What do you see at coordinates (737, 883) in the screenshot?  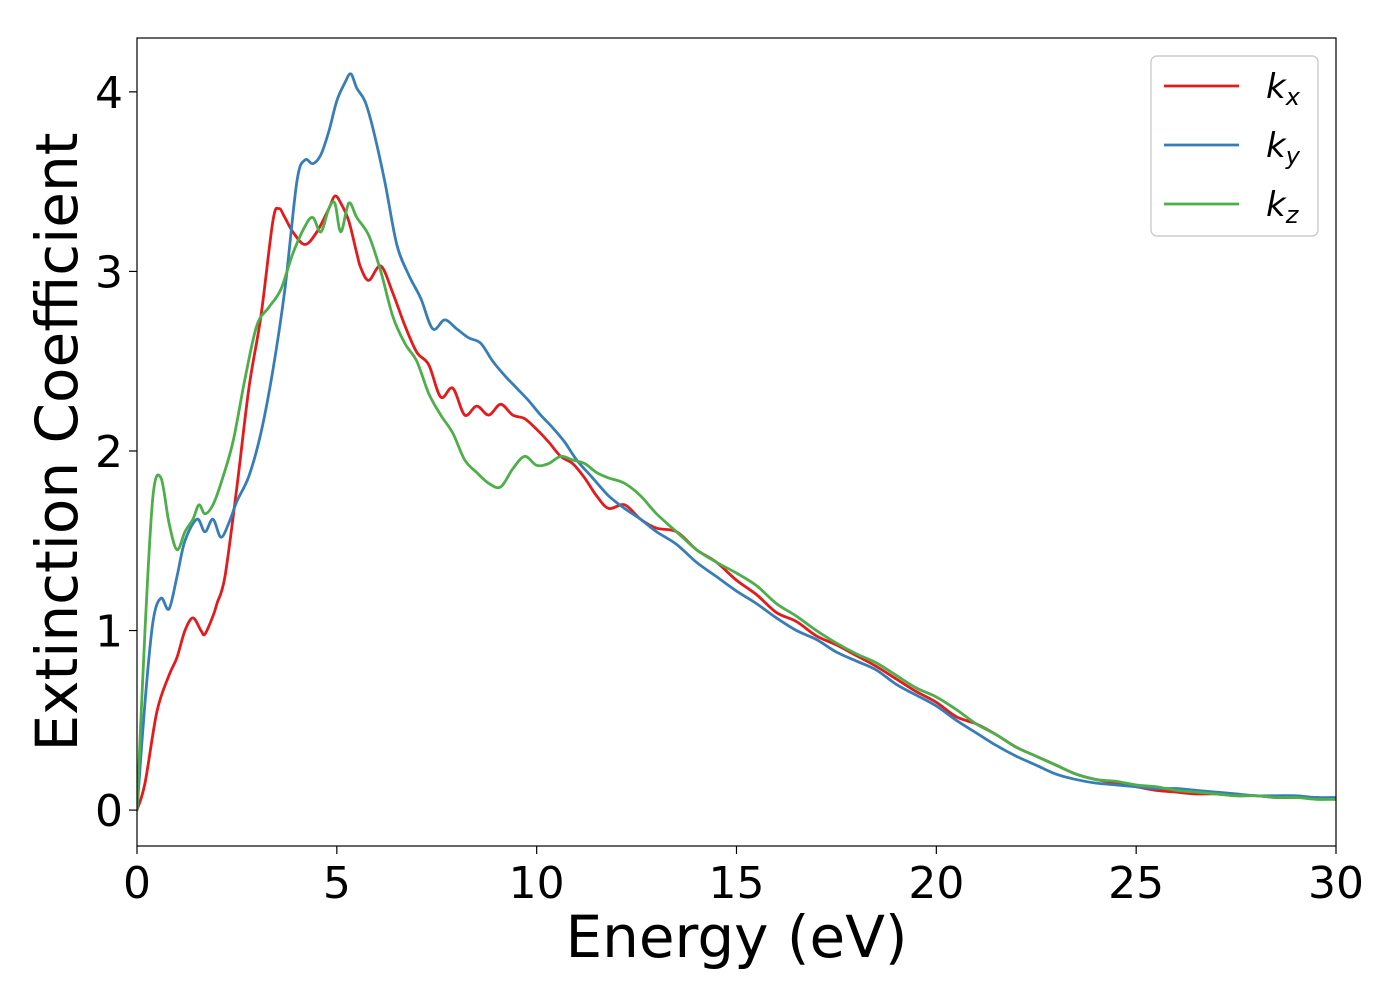 I see `x-tick-label: 15` at bounding box center [737, 883].